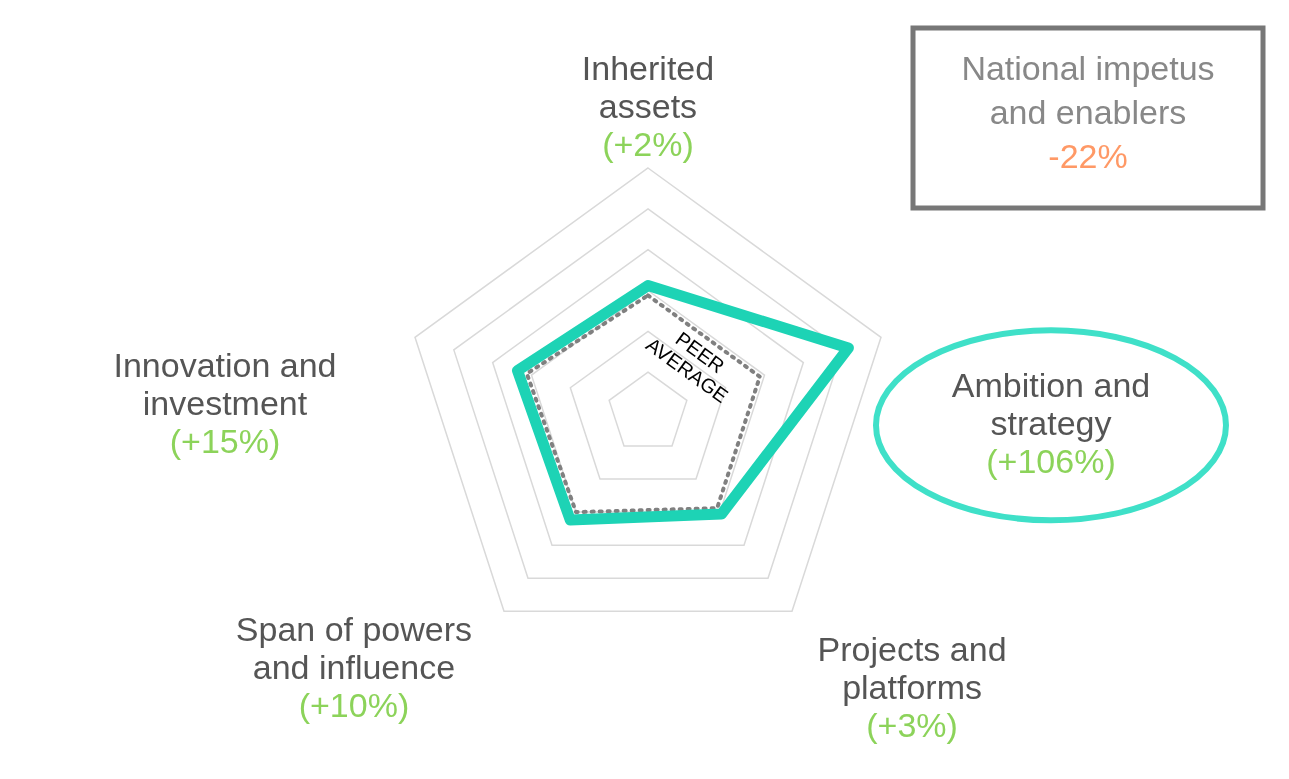  What do you see at coordinates (1088, 156) in the screenshot?
I see `text: -22%` at bounding box center [1088, 156].